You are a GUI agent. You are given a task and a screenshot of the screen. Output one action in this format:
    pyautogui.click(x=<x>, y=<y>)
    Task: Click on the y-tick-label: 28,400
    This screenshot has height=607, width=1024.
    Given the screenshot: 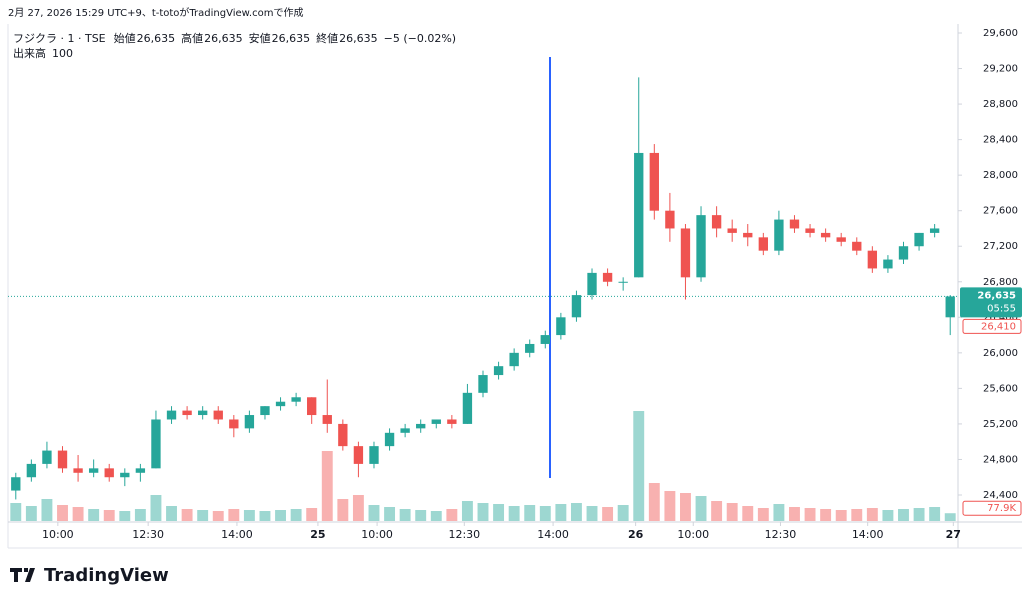 What is the action you would take?
    pyautogui.click(x=1000, y=140)
    